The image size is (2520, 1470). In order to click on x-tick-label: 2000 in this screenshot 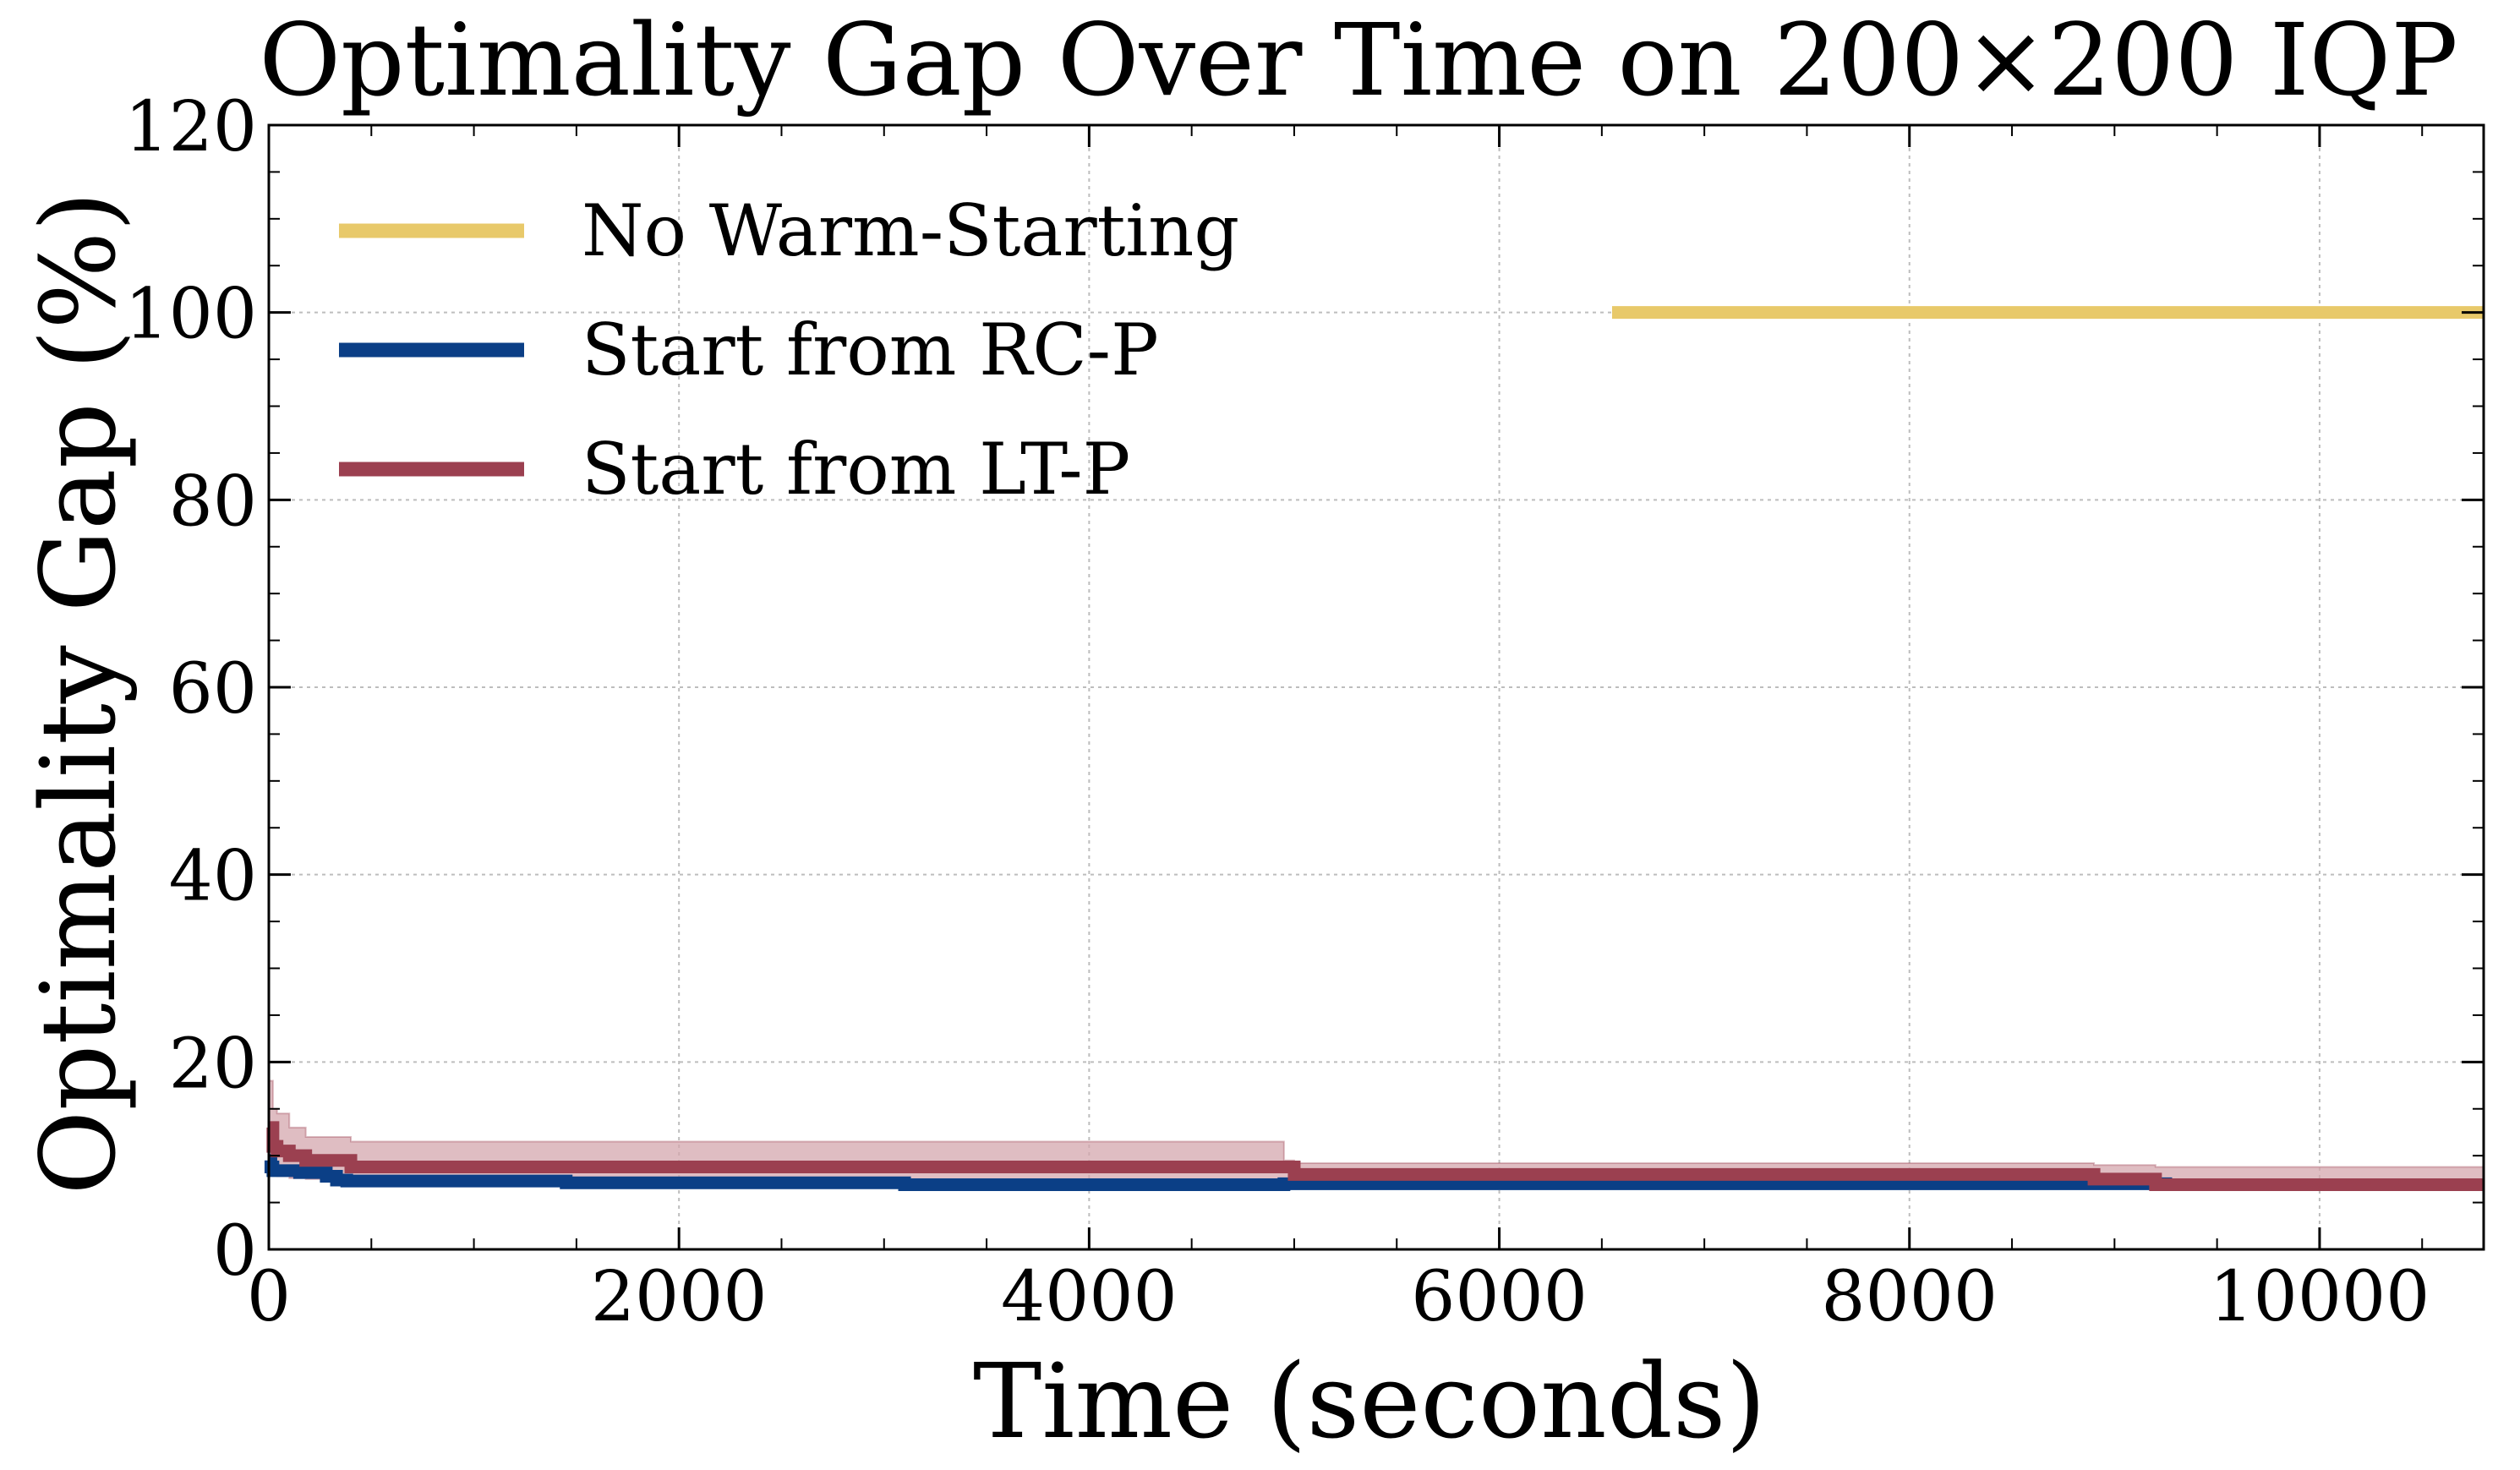, I will do `click(679, 1297)`.